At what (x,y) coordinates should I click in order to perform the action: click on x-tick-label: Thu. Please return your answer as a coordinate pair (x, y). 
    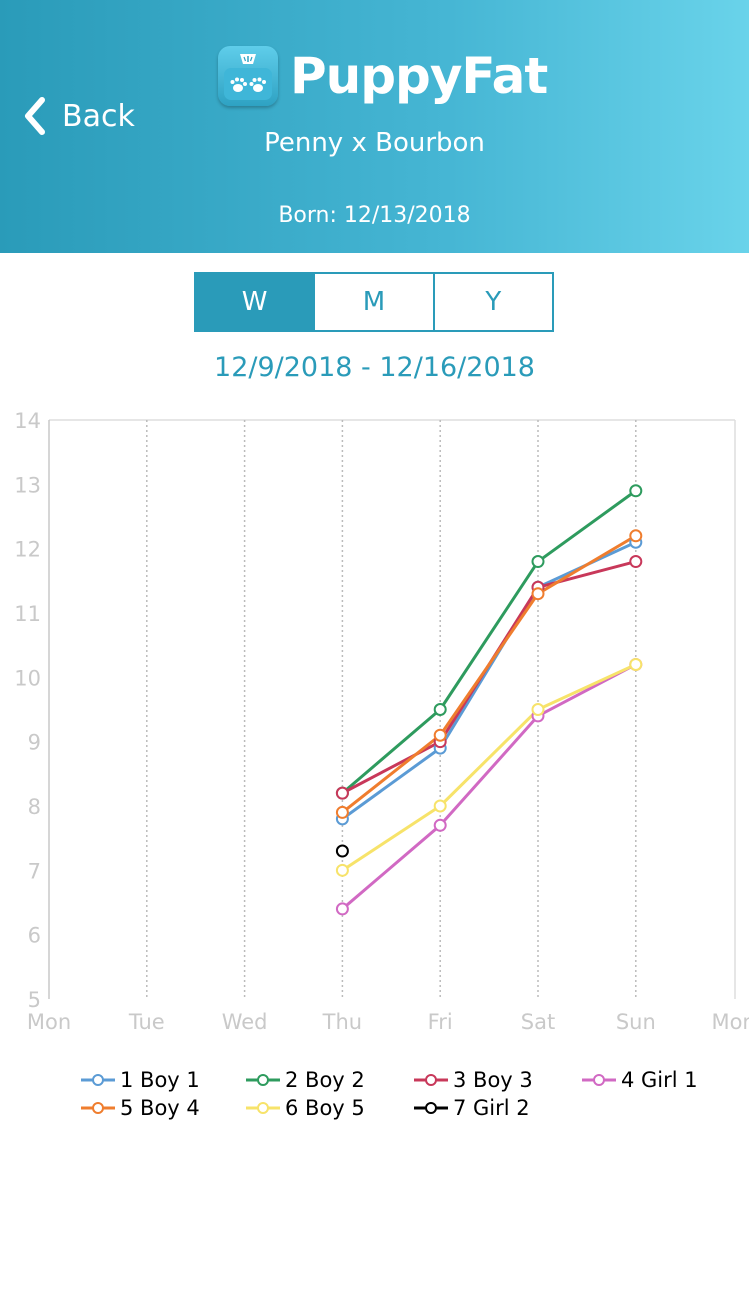
    Looking at the image, I should click on (342, 1022).